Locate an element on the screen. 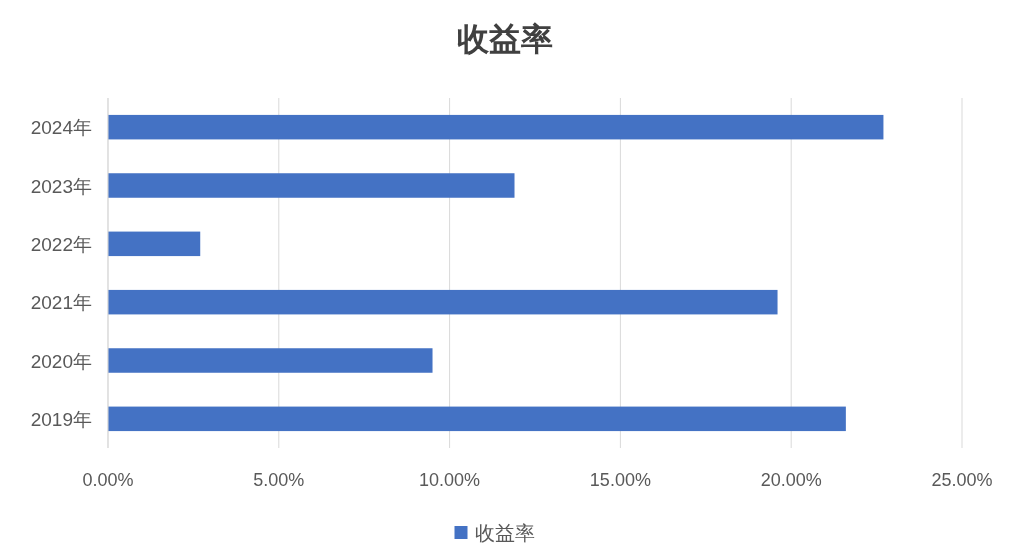  y-tick-label: 2022年 is located at coordinates (61, 244).